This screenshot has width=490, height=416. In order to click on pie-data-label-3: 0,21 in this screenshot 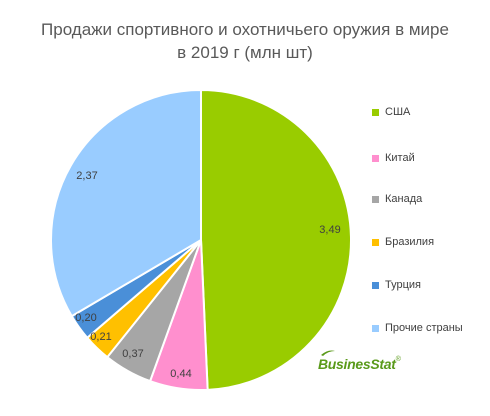, I will do `click(100, 337)`.